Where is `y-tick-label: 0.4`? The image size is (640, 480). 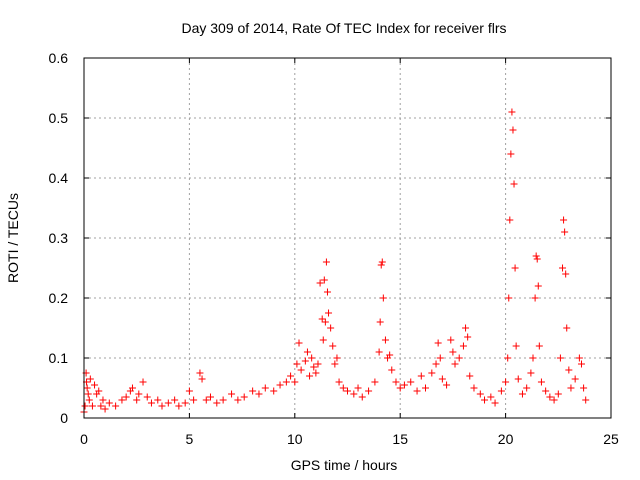
y-tick-label: 0.4 is located at coordinates (59, 178).